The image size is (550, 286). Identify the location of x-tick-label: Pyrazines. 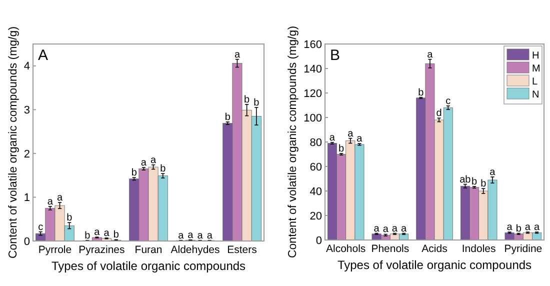
(101, 250).